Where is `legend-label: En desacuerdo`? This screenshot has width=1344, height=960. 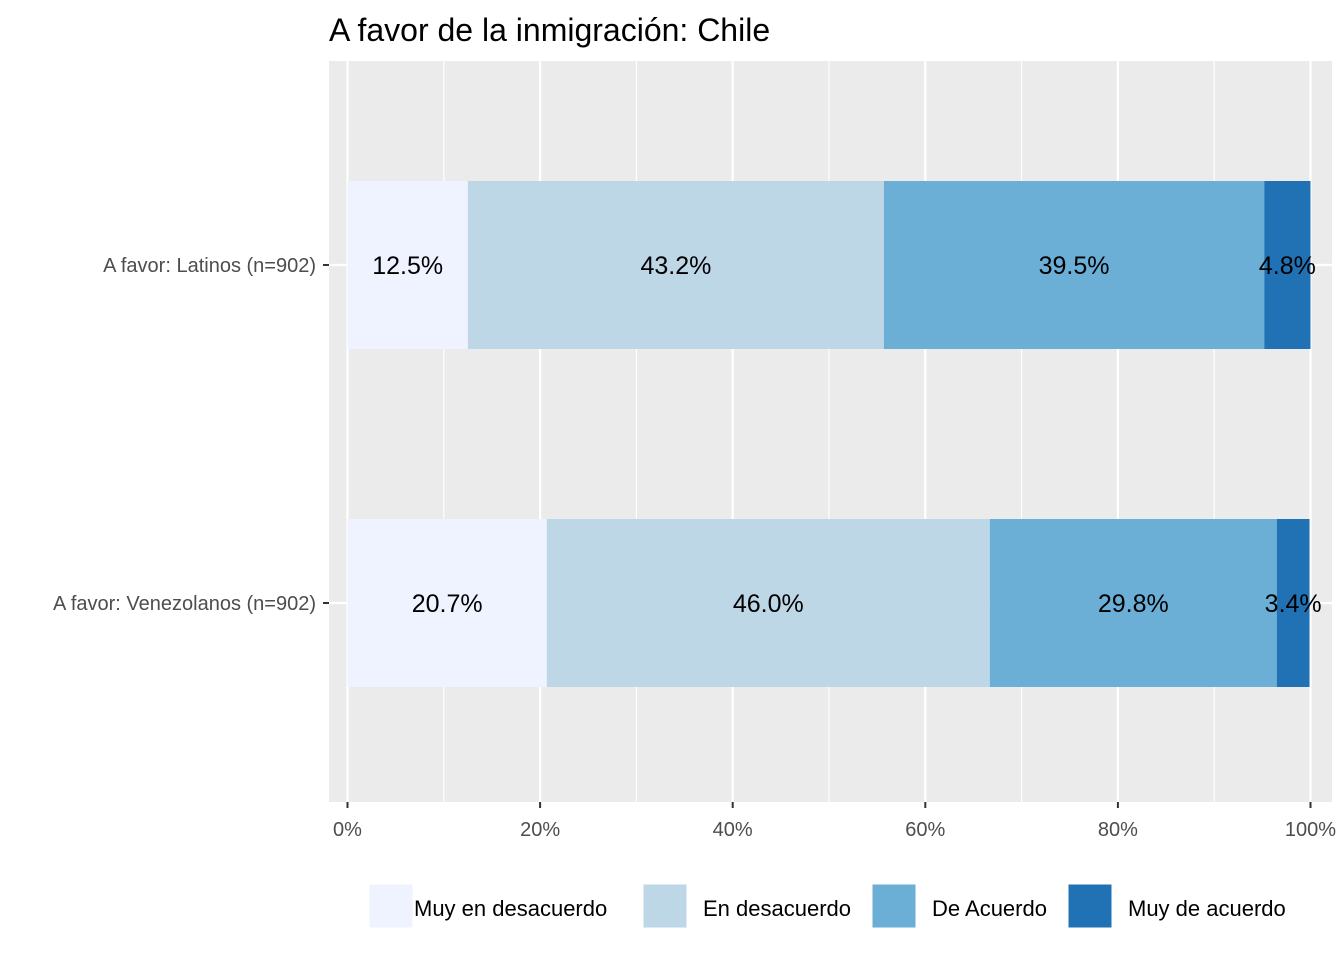
legend-label: En desacuerdo is located at coordinates (777, 908).